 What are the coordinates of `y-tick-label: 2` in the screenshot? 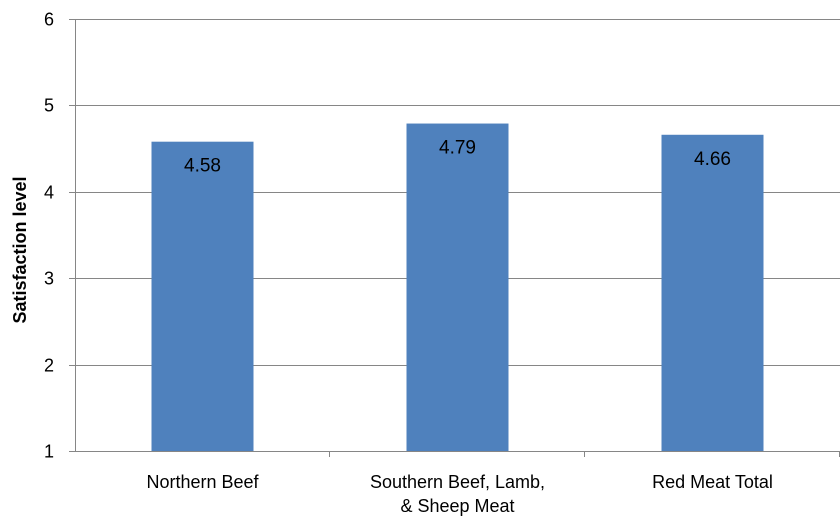 It's located at (49, 366).